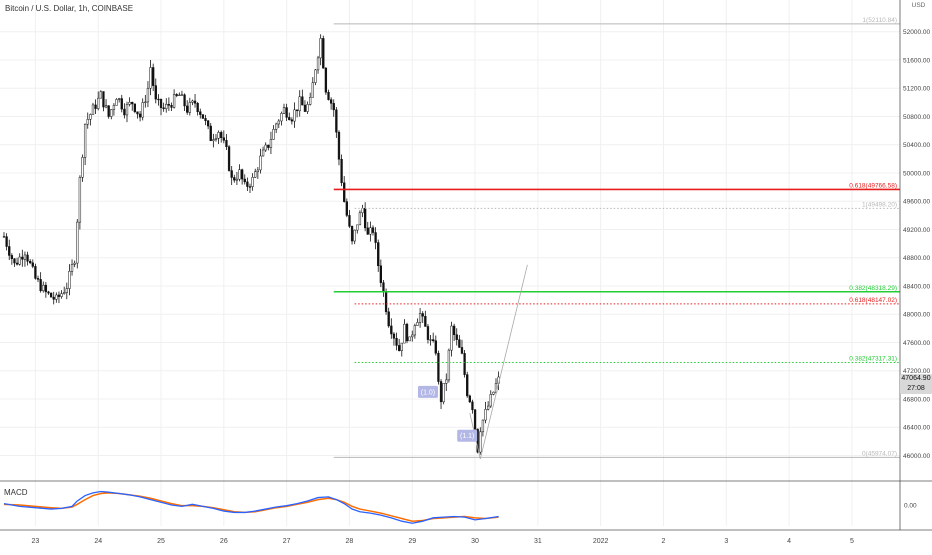 The width and height of the screenshot is (932, 555). What do you see at coordinates (873, 185) in the screenshot?
I see `fib-level-label: 0.618(49766.58)` at bounding box center [873, 185].